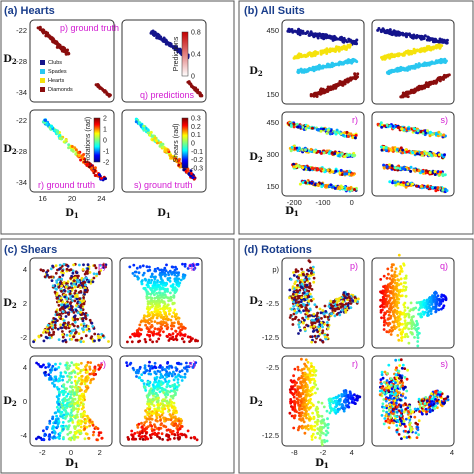 This screenshot has height=474, width=474. What do you see at coordinates (105, 141) in the screenshot?
I see `hearts-rot-colorbar-tick: 0` at bounding box center [105, 141].